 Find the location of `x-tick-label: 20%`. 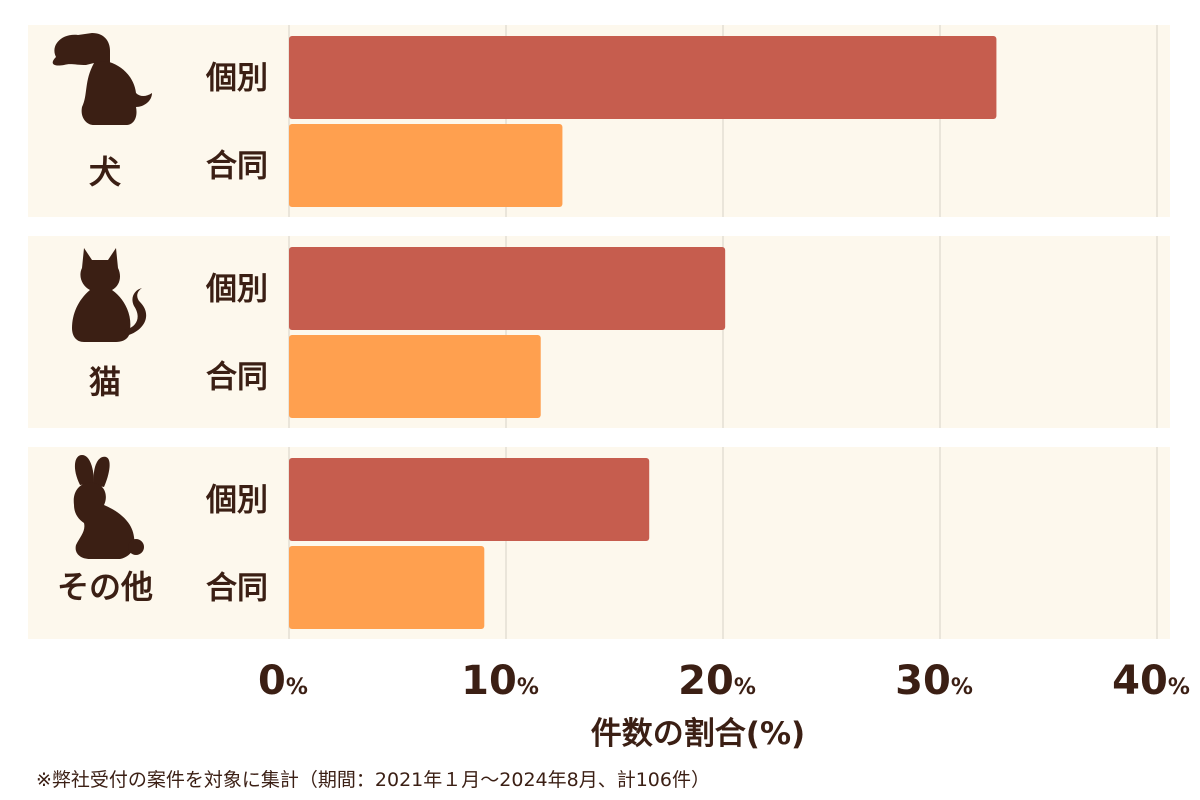

x-tick-label: 20% is located at coordinates (717, 681).